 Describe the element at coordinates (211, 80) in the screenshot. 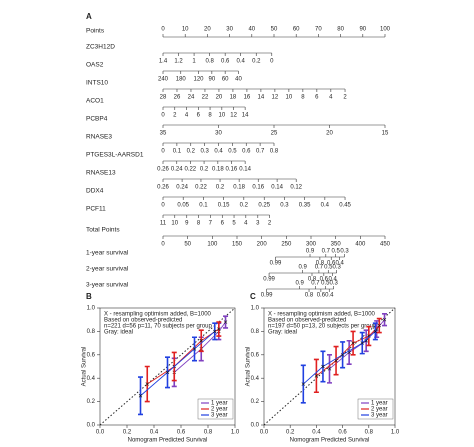

I see `tick-label: 90` at that location.